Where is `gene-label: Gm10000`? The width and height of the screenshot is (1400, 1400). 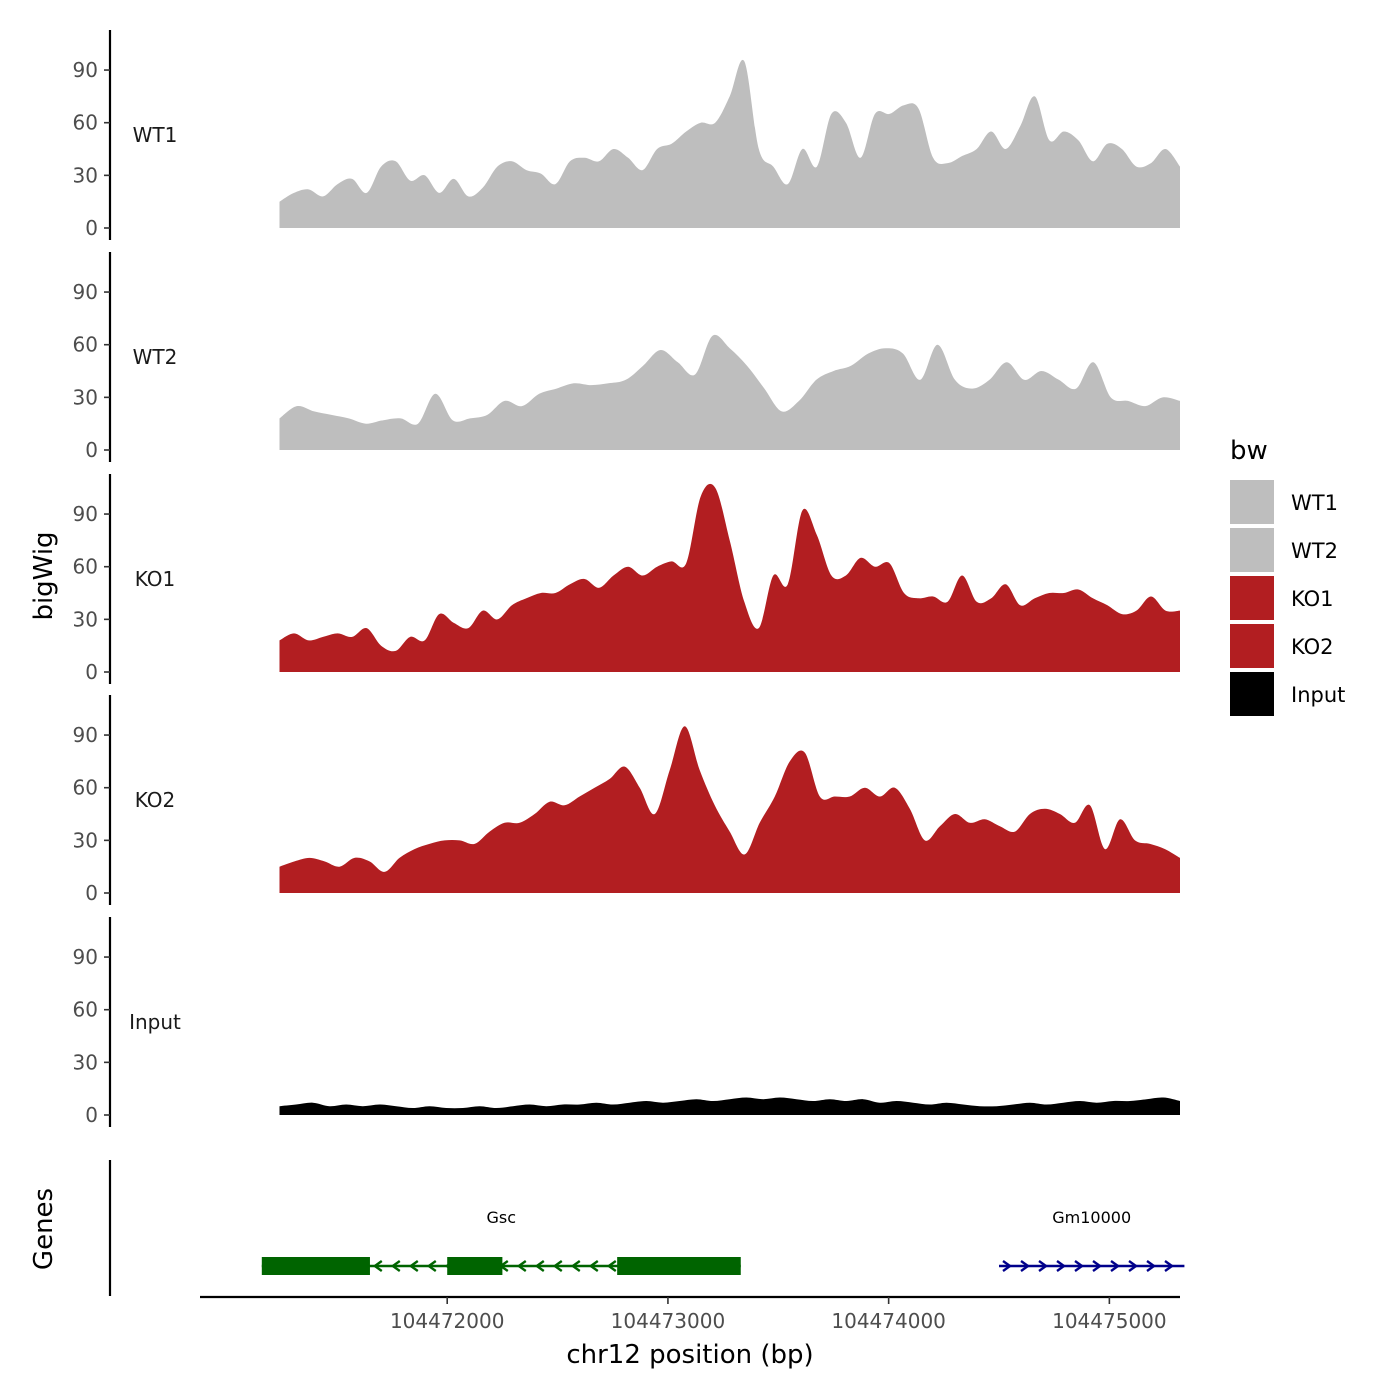 gene-label: Gm10000 is located at coordinates (1091, 1217).